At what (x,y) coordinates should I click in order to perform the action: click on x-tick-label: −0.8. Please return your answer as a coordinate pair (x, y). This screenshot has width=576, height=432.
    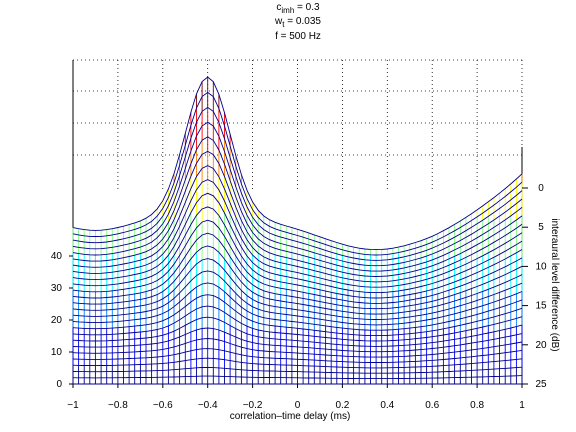
    Looking at the image, I should click on (118, 405).